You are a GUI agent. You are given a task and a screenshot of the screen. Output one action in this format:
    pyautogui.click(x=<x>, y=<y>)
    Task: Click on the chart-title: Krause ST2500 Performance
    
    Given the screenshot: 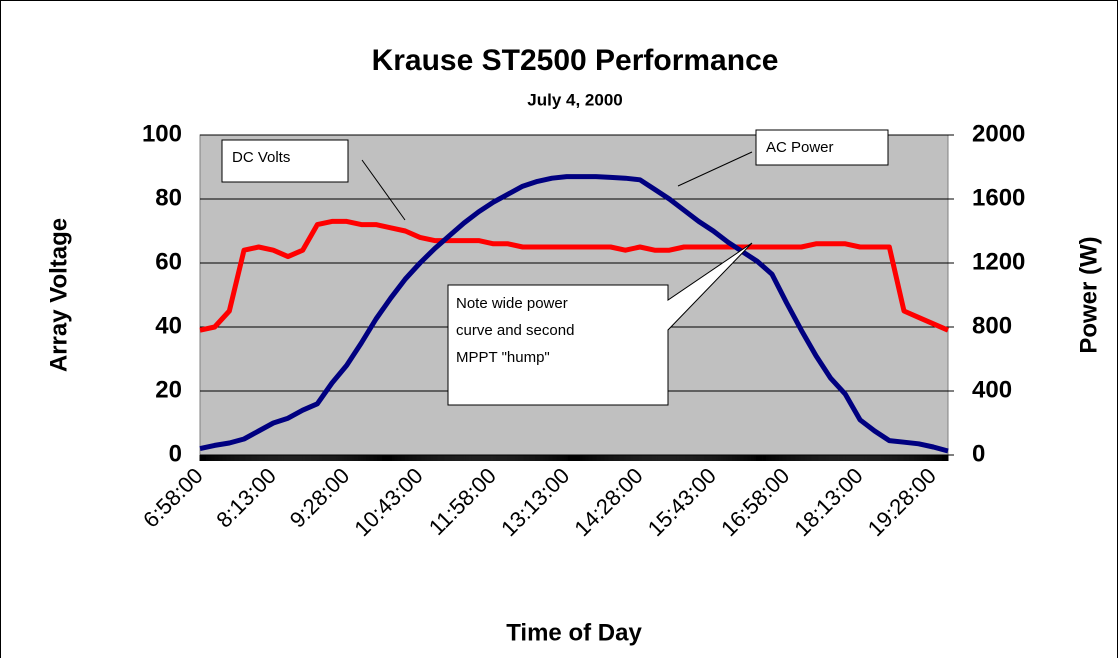 What is the action you would take?
    pyautogui.click(x=575, y=60)
    